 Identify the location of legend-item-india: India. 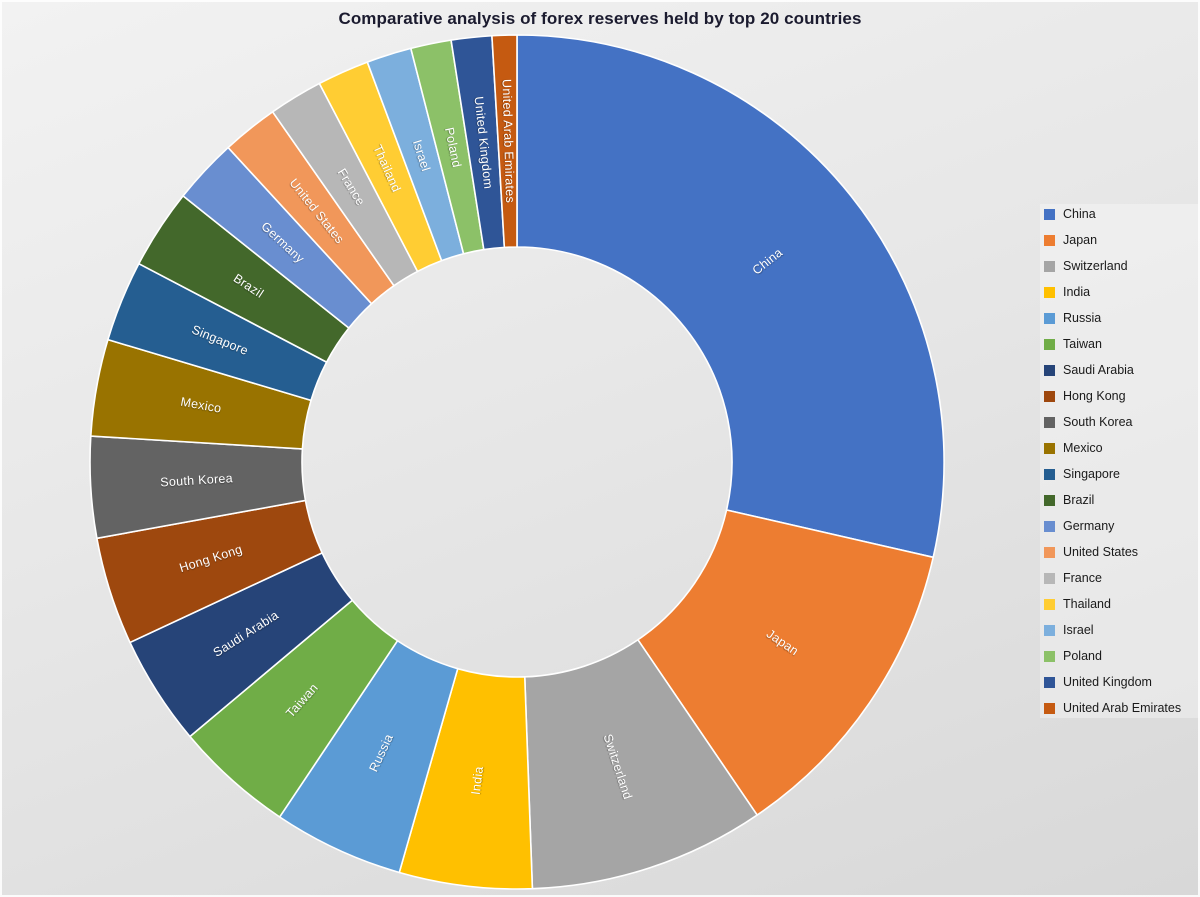
(1122, 292).